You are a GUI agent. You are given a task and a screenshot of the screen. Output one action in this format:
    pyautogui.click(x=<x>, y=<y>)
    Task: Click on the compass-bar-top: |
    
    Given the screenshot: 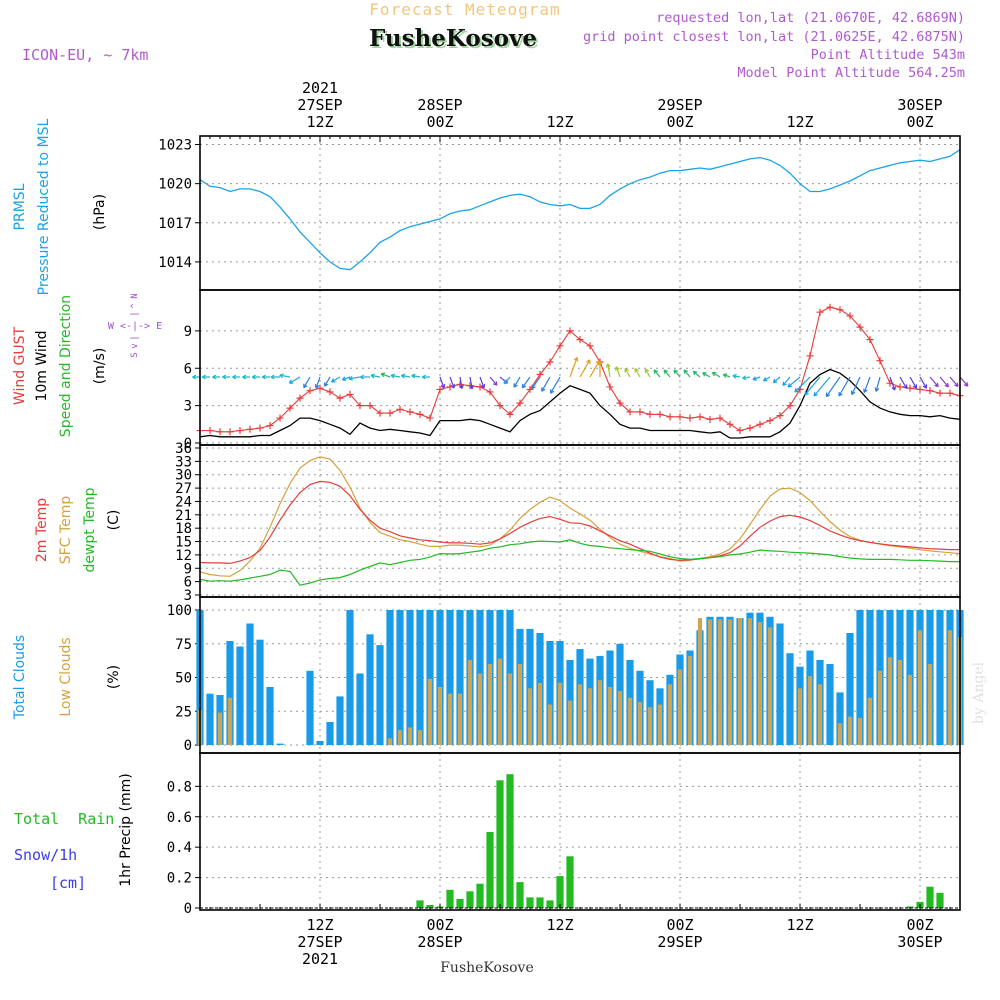 What is the action you would take?
    pyautogui.click(x=135, y=313)
    